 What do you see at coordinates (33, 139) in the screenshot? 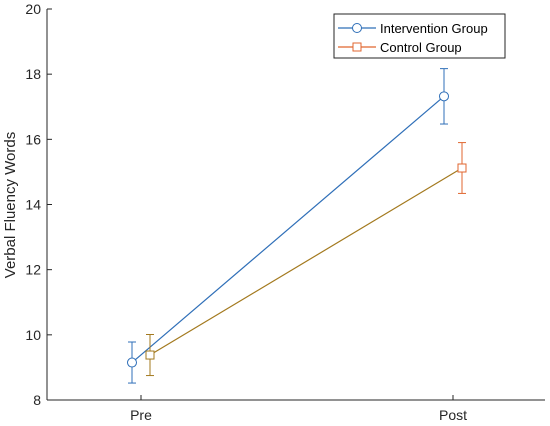
I see `y-tick-label: 16` at bounding box center [33, 139].